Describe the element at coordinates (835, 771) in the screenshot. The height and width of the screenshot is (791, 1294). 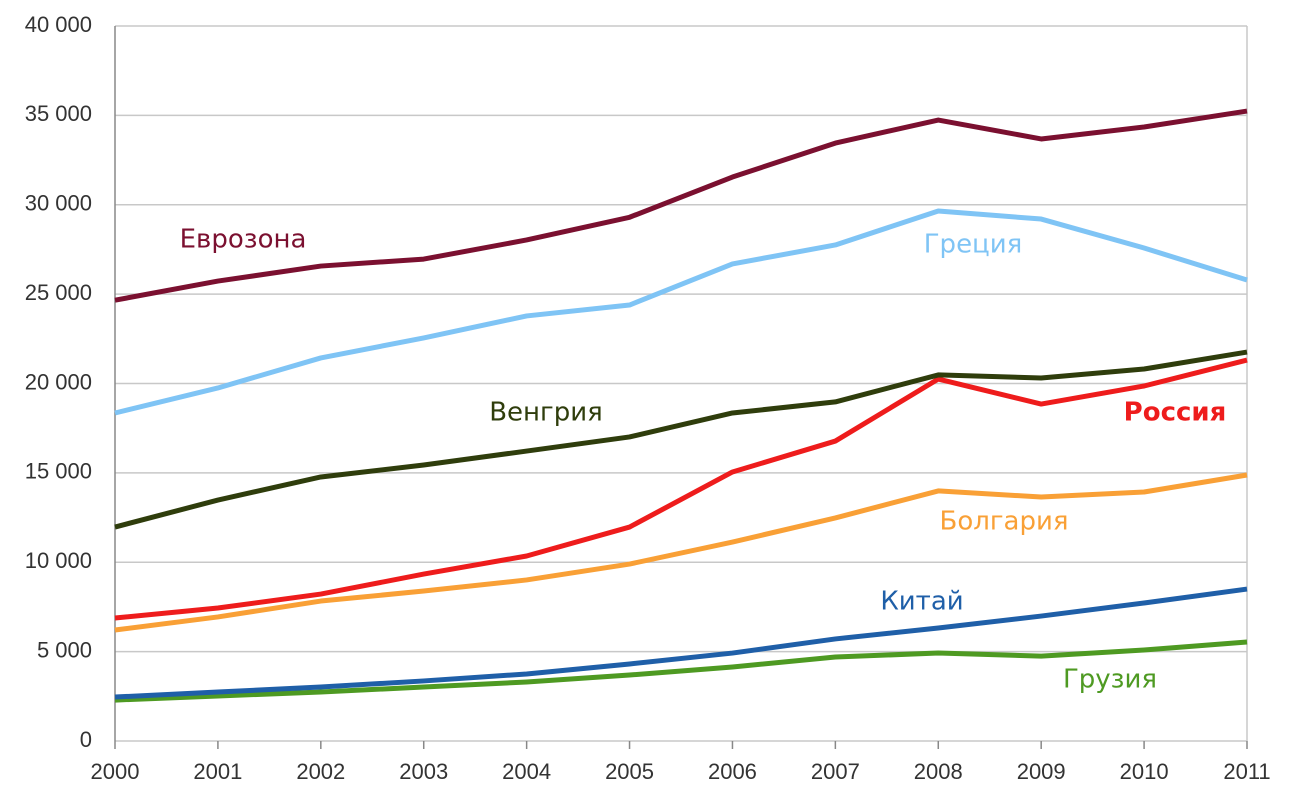
I see `x-tick-label: 2007` at that location.